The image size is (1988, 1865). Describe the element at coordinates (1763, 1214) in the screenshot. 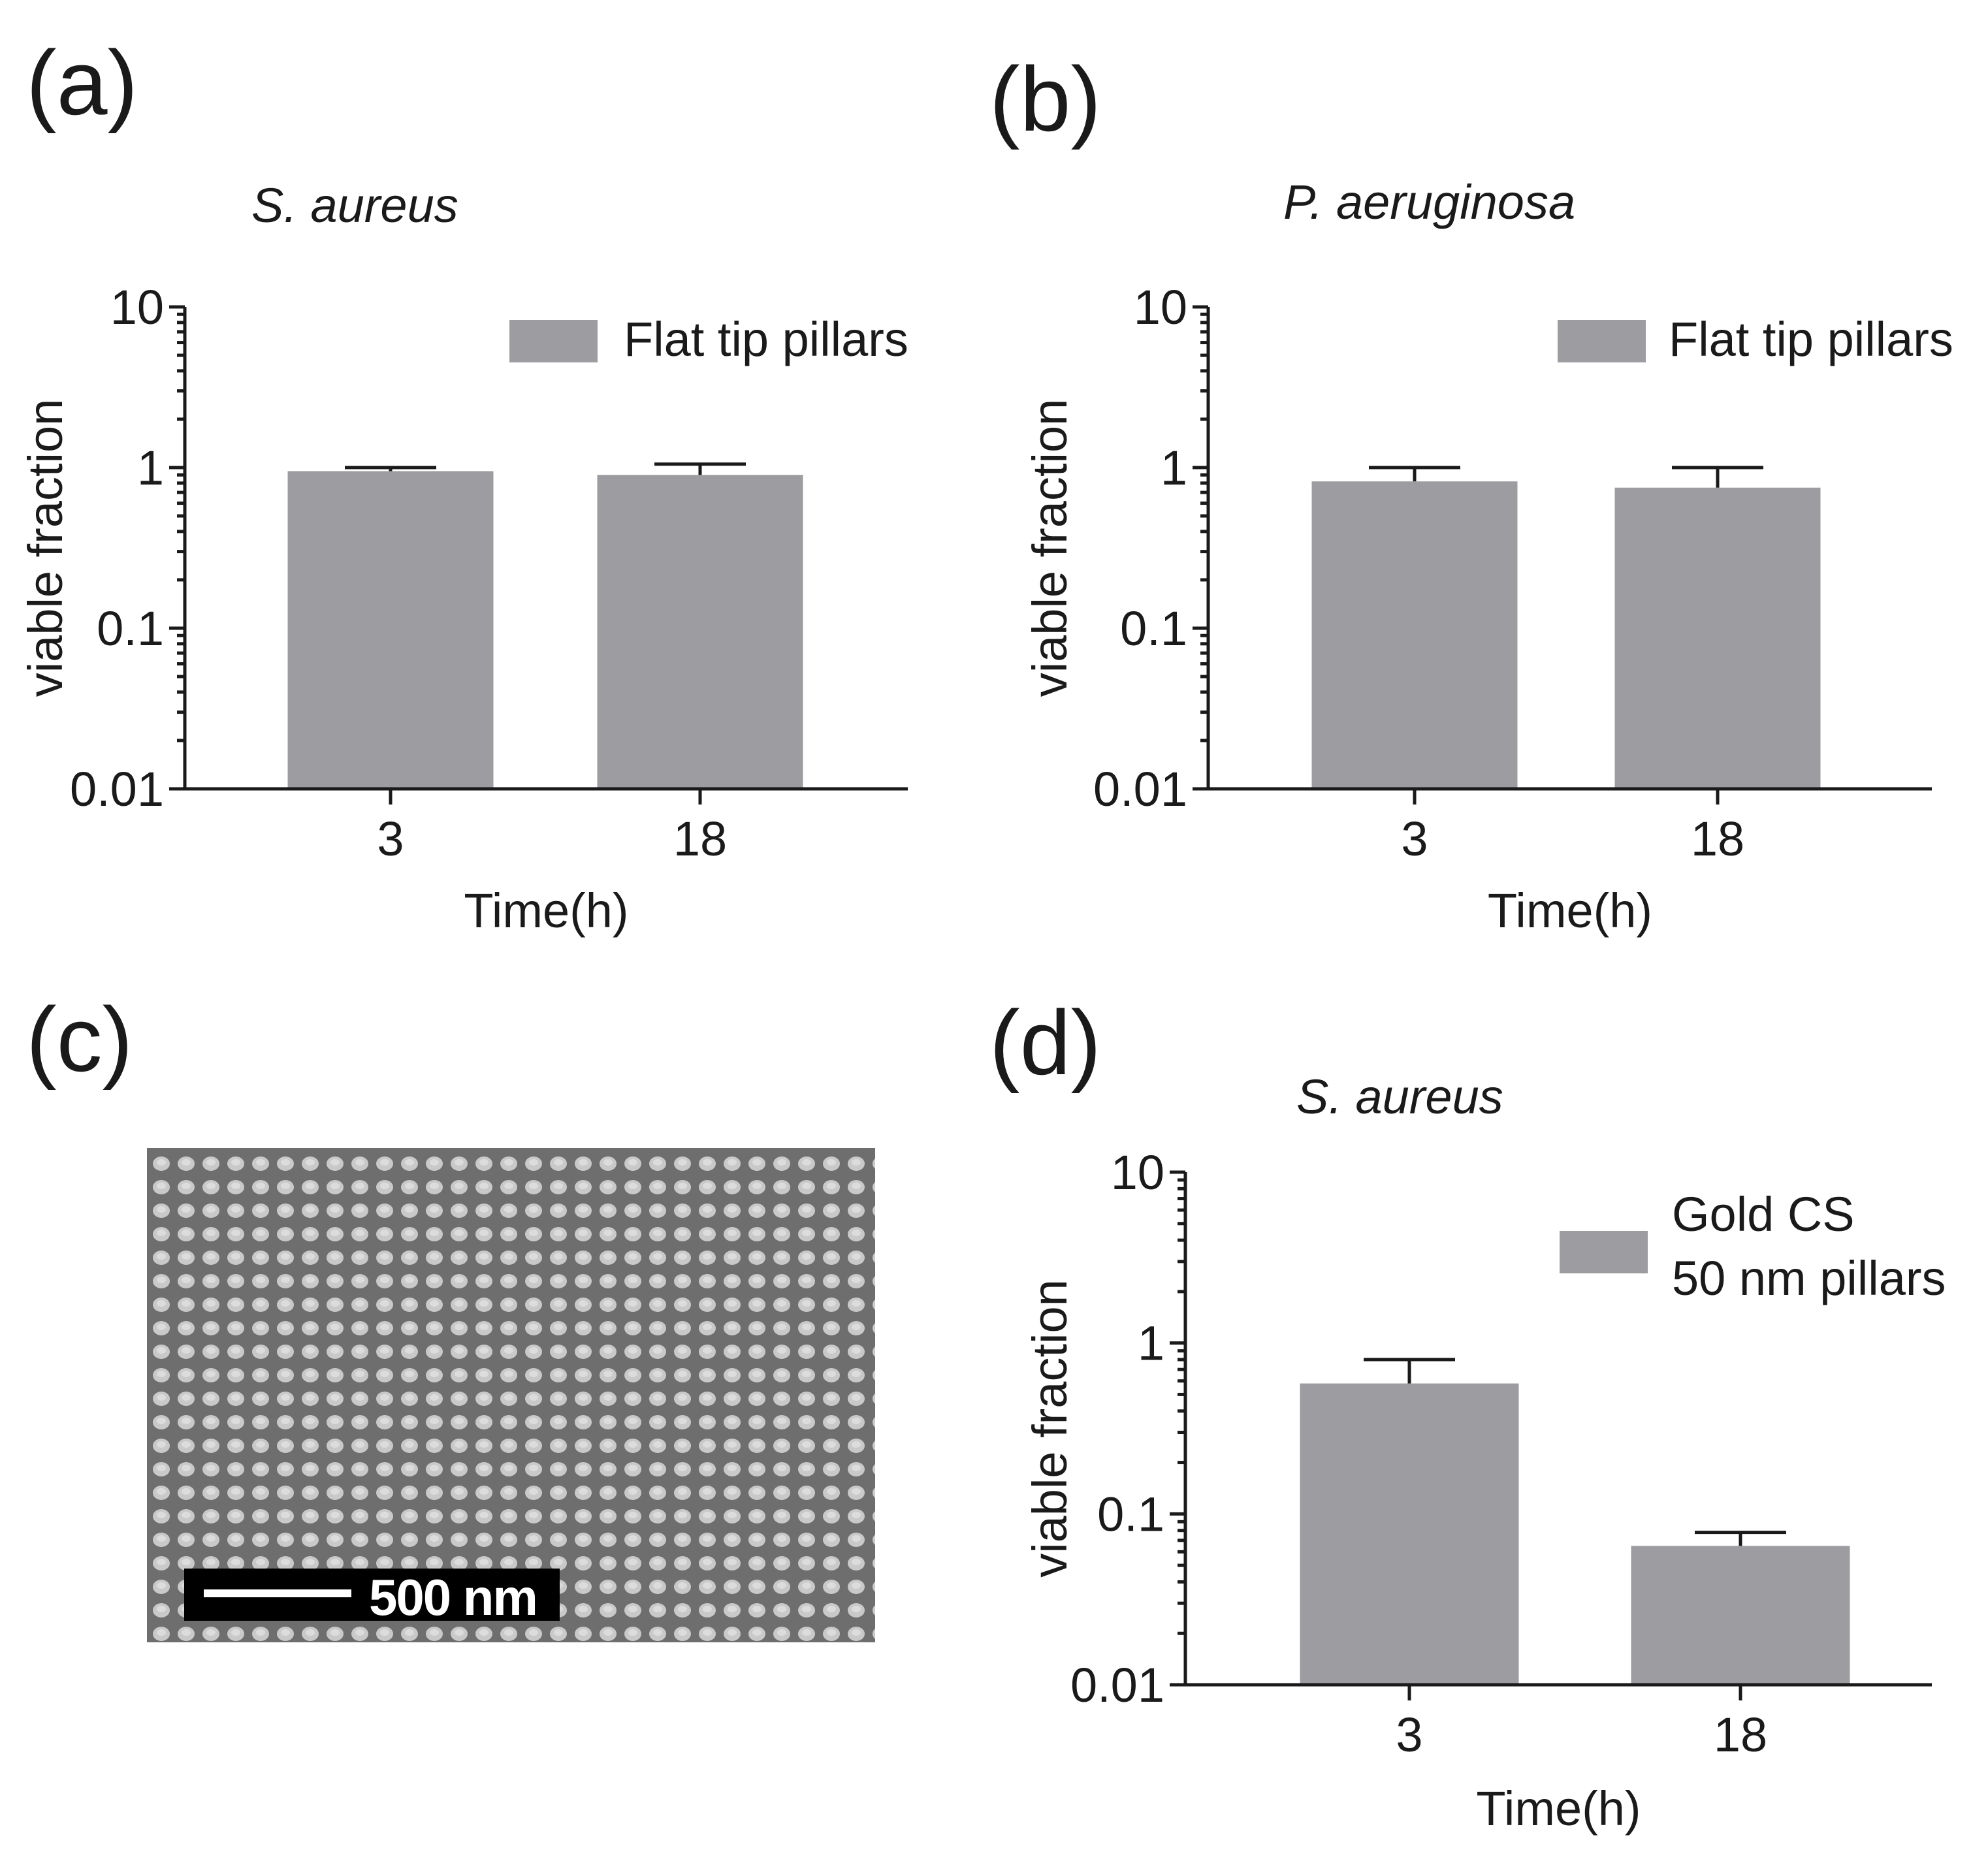

I see `legend-label: Gold CS` at that location.